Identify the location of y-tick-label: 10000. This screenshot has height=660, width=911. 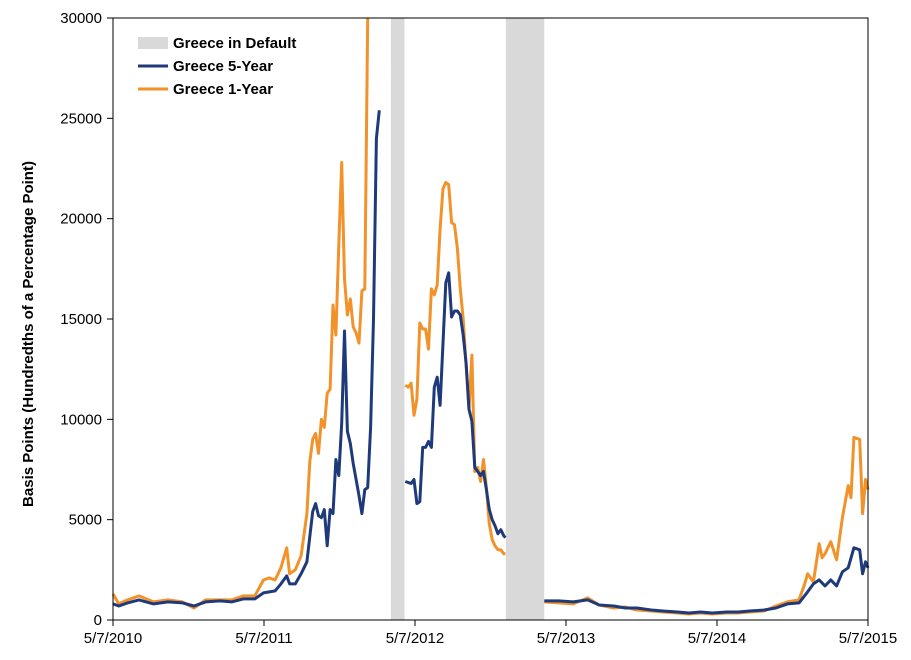
(81, 419).